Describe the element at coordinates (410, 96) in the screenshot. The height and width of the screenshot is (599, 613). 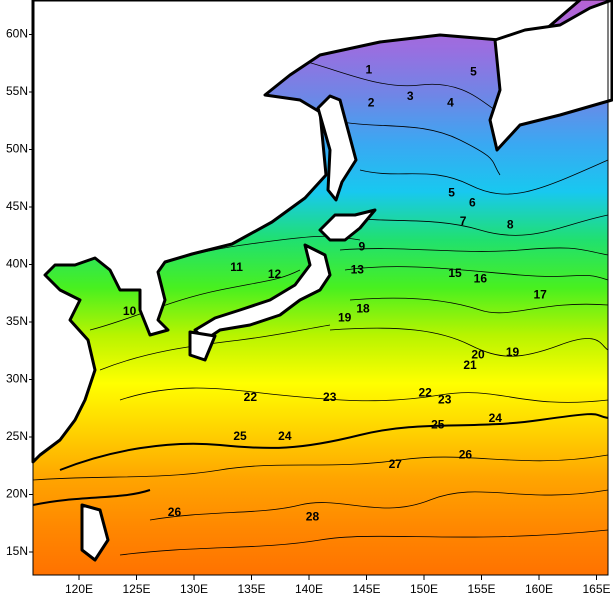
I see `contour-label: 3` at that location.